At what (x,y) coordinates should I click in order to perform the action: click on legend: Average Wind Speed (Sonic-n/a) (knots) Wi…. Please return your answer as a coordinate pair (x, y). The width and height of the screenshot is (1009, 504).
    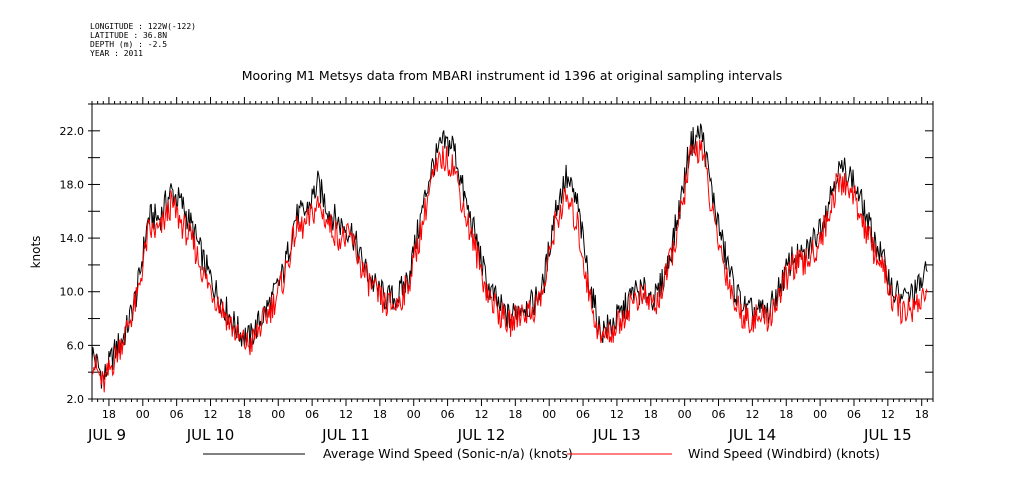
    Looking at the image, I should click on (541, 453).